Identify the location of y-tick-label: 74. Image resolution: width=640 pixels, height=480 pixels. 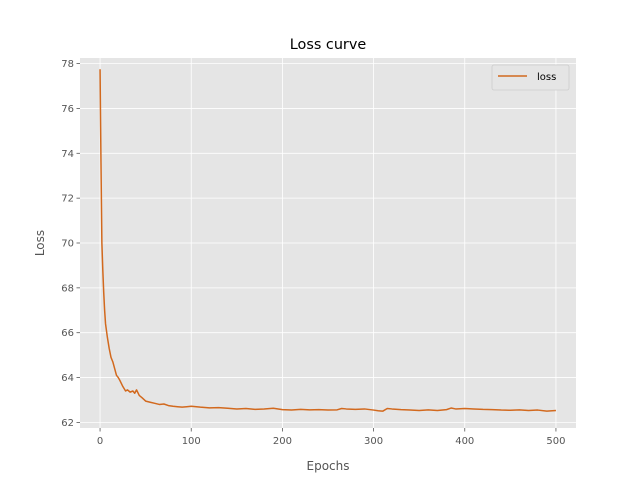
(67, 154).